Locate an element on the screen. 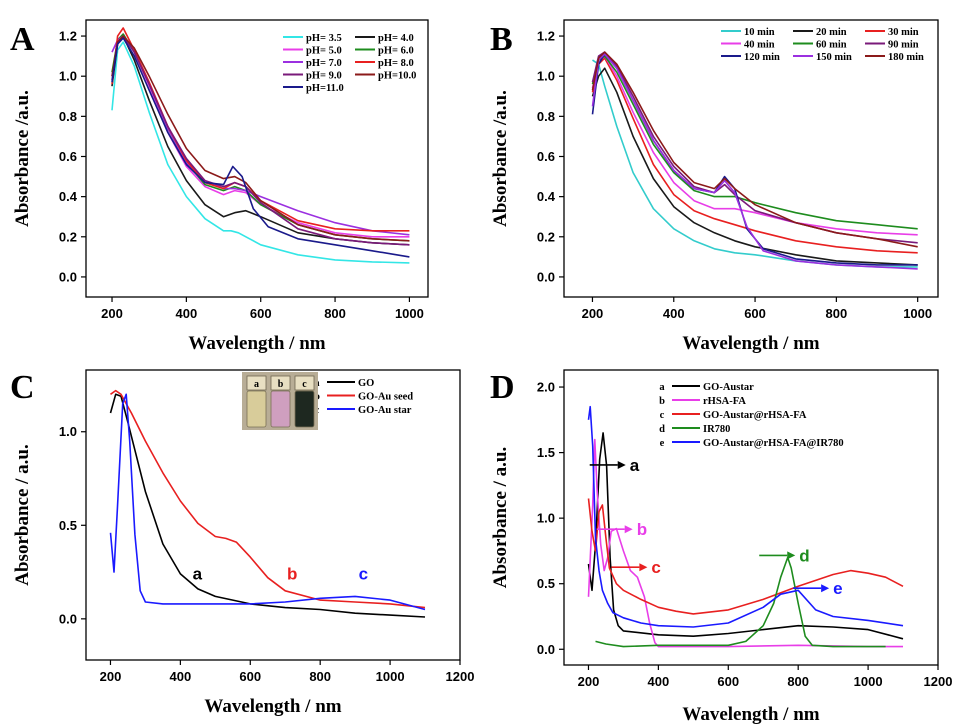  legend-label: GO-Au seed is located at coordinates (385, 397).